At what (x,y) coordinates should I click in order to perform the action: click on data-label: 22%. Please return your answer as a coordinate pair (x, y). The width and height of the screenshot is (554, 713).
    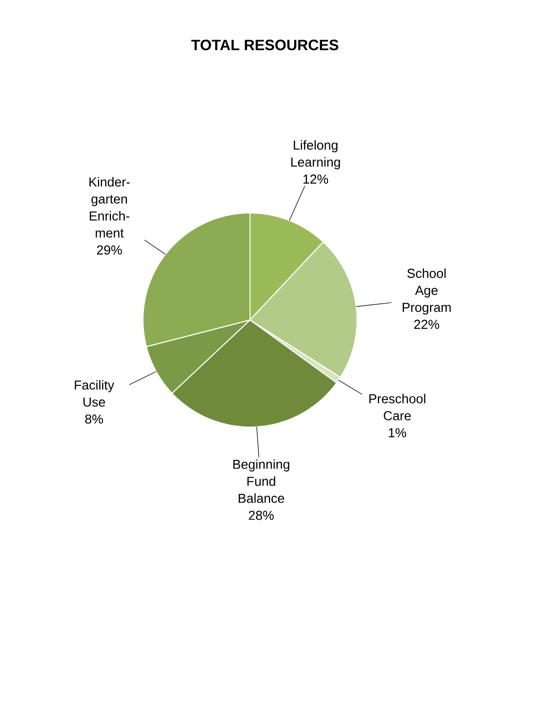
    Looking at the image, I should click on (427, 324).